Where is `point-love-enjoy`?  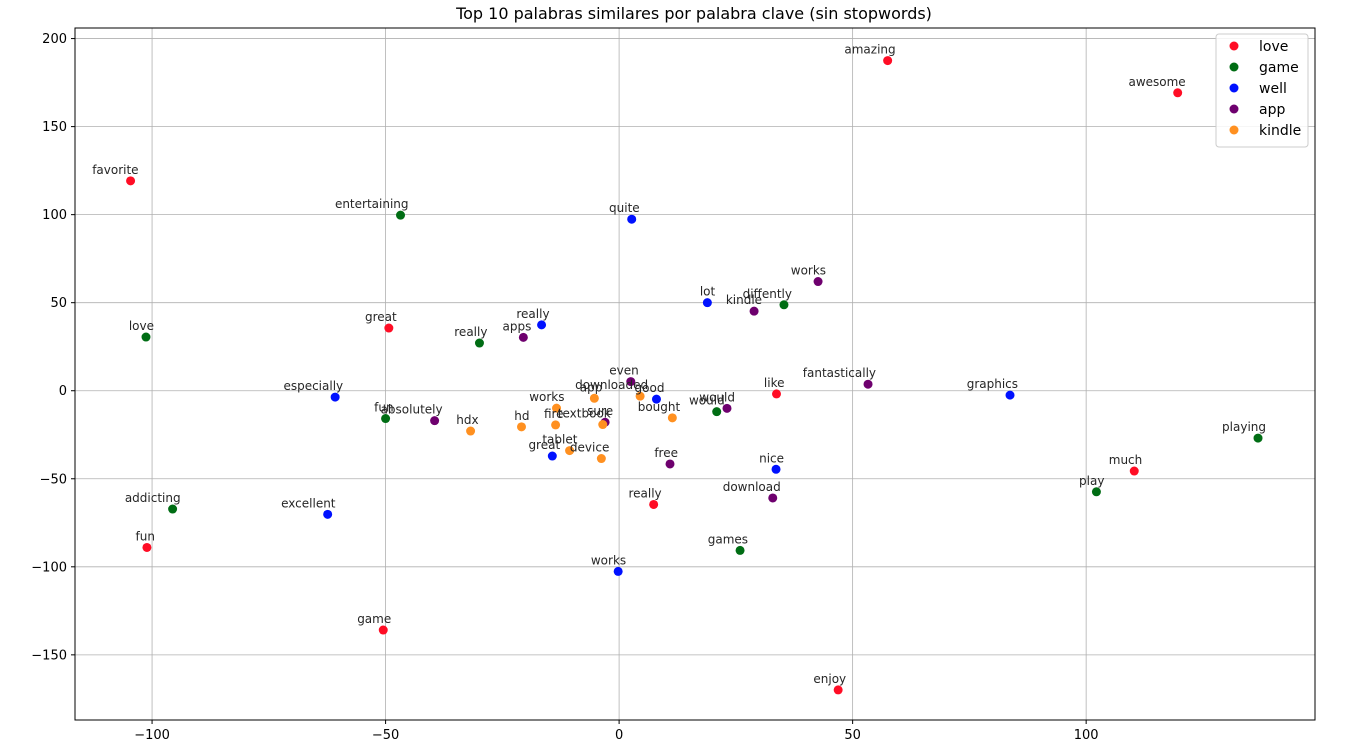
point-love-enjoy is located at coordinates (838, 690).